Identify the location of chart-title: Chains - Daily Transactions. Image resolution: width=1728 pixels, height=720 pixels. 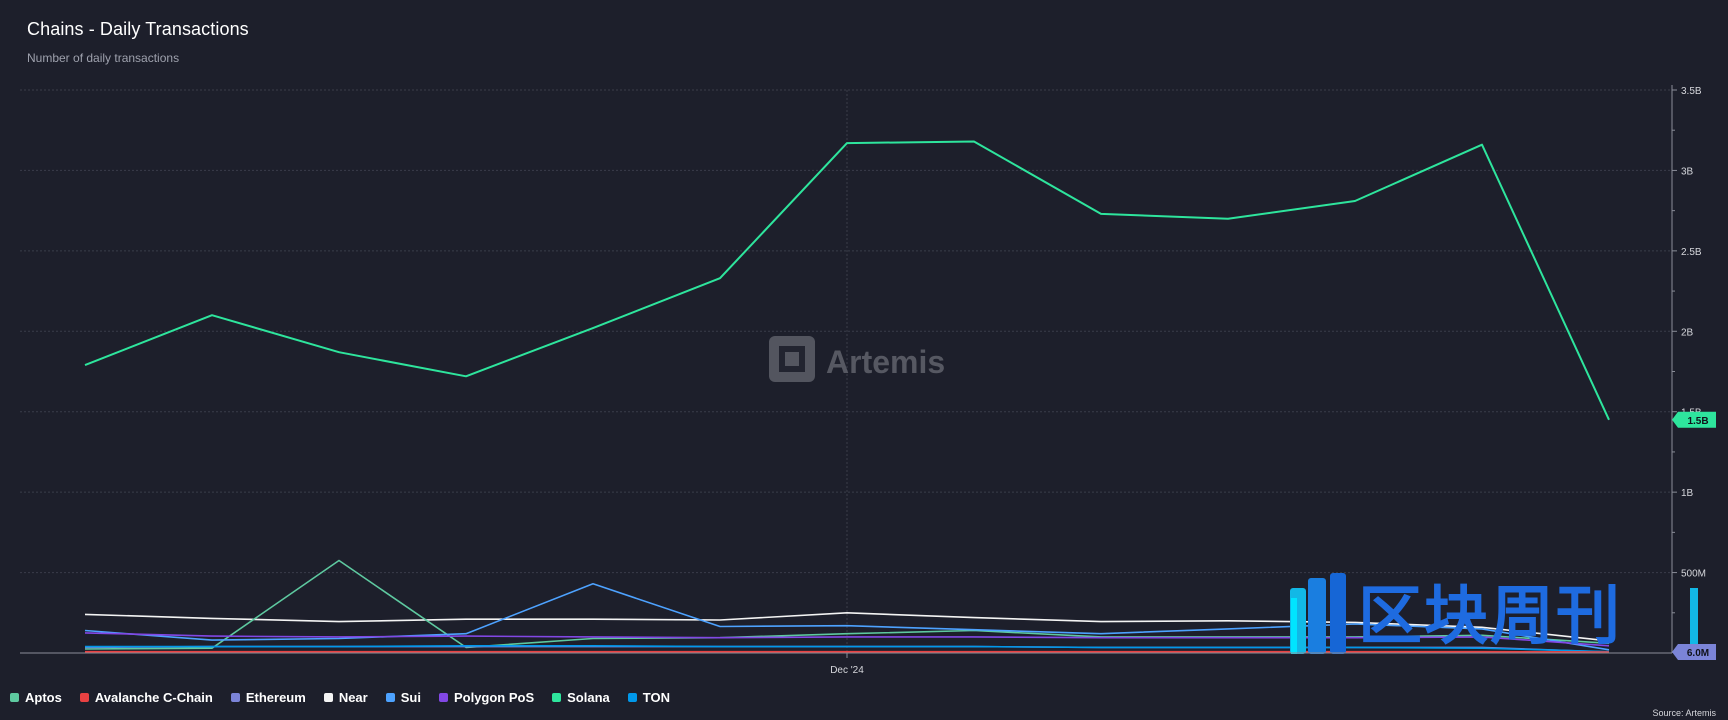
(138, 29).